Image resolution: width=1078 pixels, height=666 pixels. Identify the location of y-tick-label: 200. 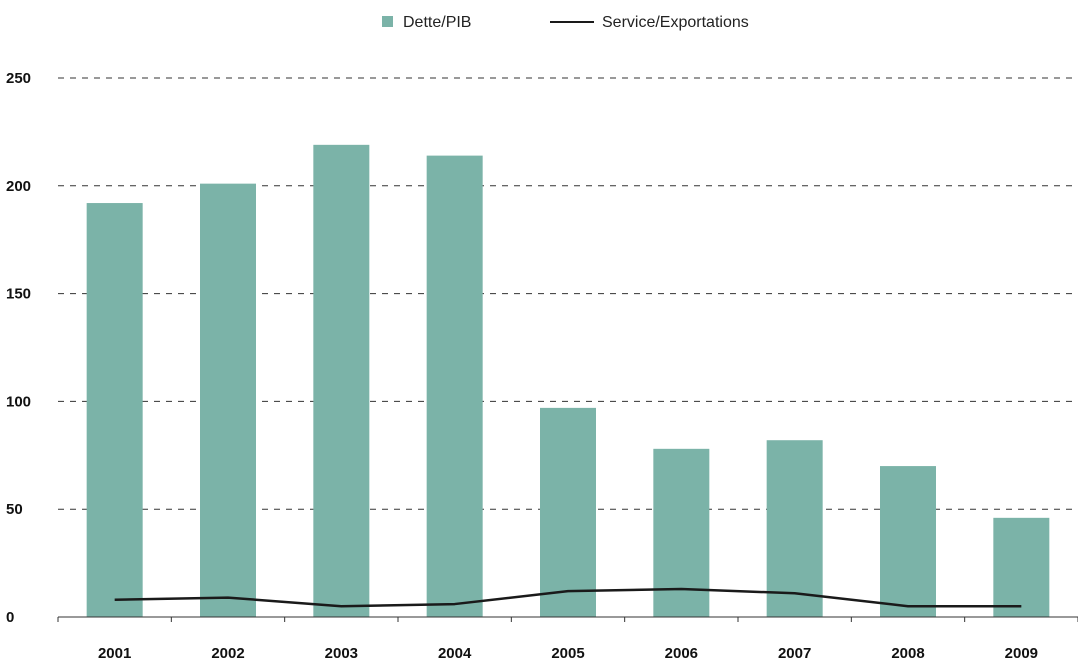
(18, 186).